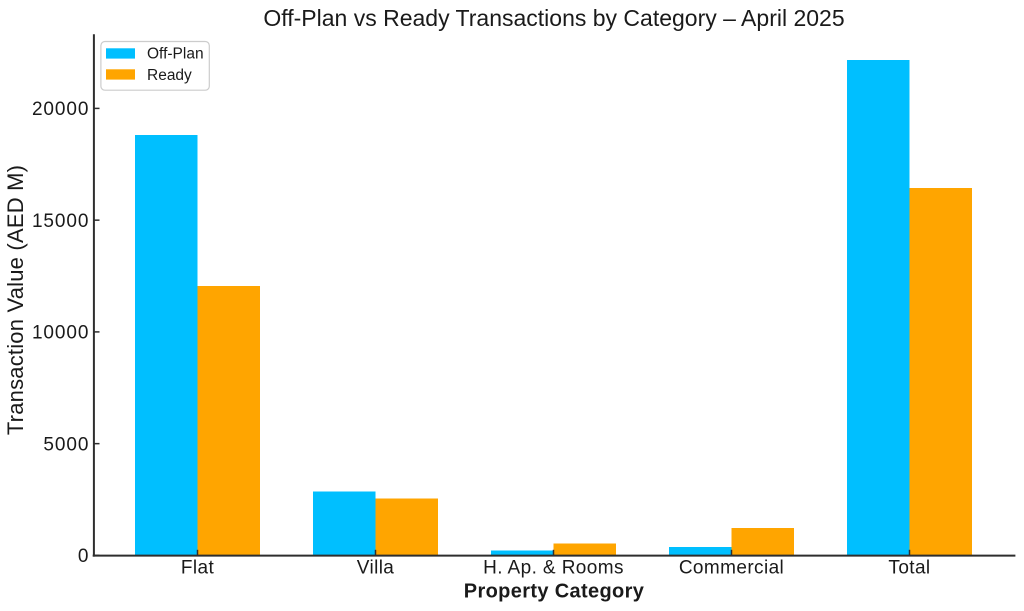  I want to click on svg-text: Off-Plan, so click(175, 54).